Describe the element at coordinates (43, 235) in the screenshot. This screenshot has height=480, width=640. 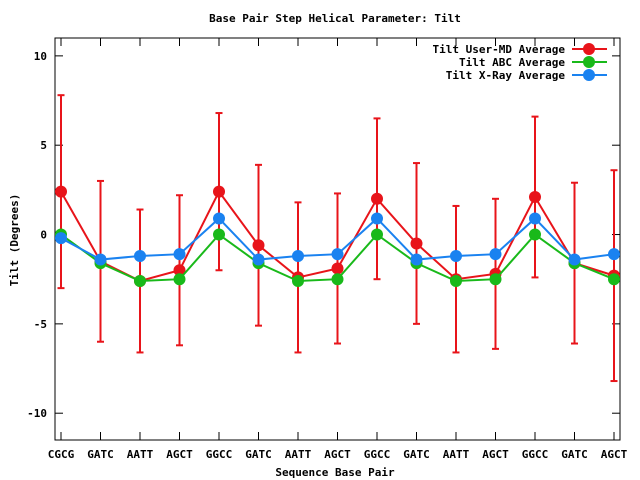
I see `y-tick-label: 0` at that location.